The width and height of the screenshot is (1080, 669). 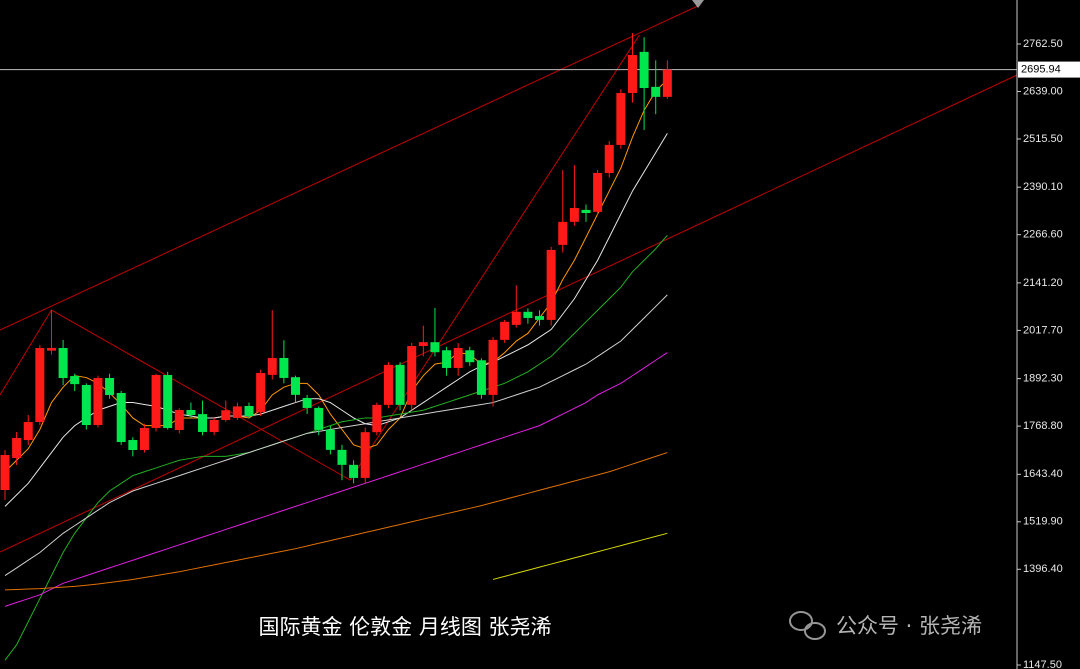 I want to click on y-tick-label: 2515.50, so click(x=1043, y=139).